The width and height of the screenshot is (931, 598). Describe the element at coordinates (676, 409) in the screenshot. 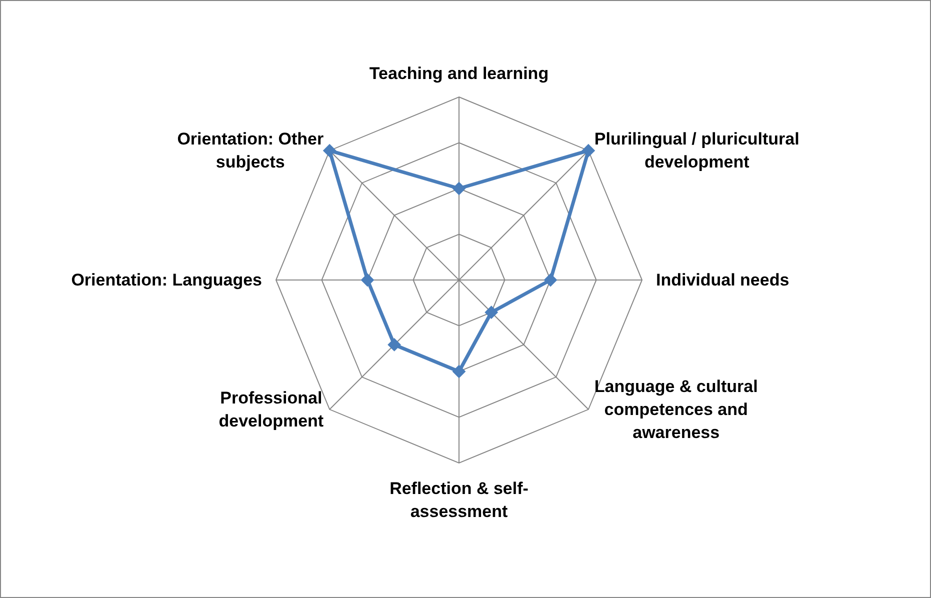

I see `spoke-label: Language & cultural competences and awareness` at that location.